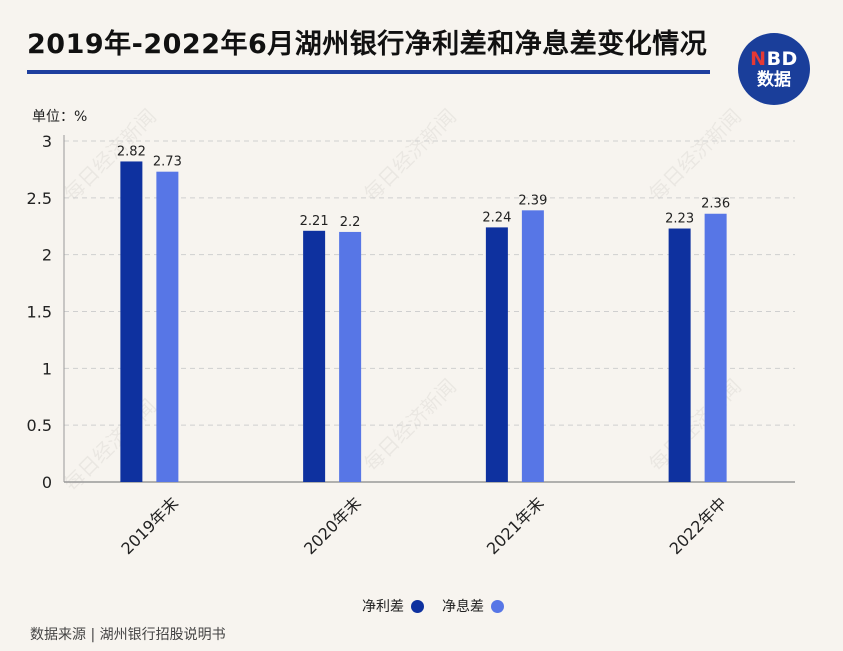 The image size is (843, 651). I want to click on data-label: 2.23, so click(679, 219).